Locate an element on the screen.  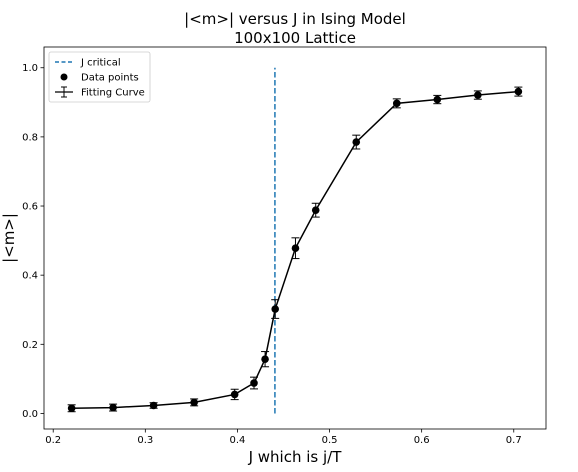
y-tick-label: 0.4 is located at coordinates (30, 276).